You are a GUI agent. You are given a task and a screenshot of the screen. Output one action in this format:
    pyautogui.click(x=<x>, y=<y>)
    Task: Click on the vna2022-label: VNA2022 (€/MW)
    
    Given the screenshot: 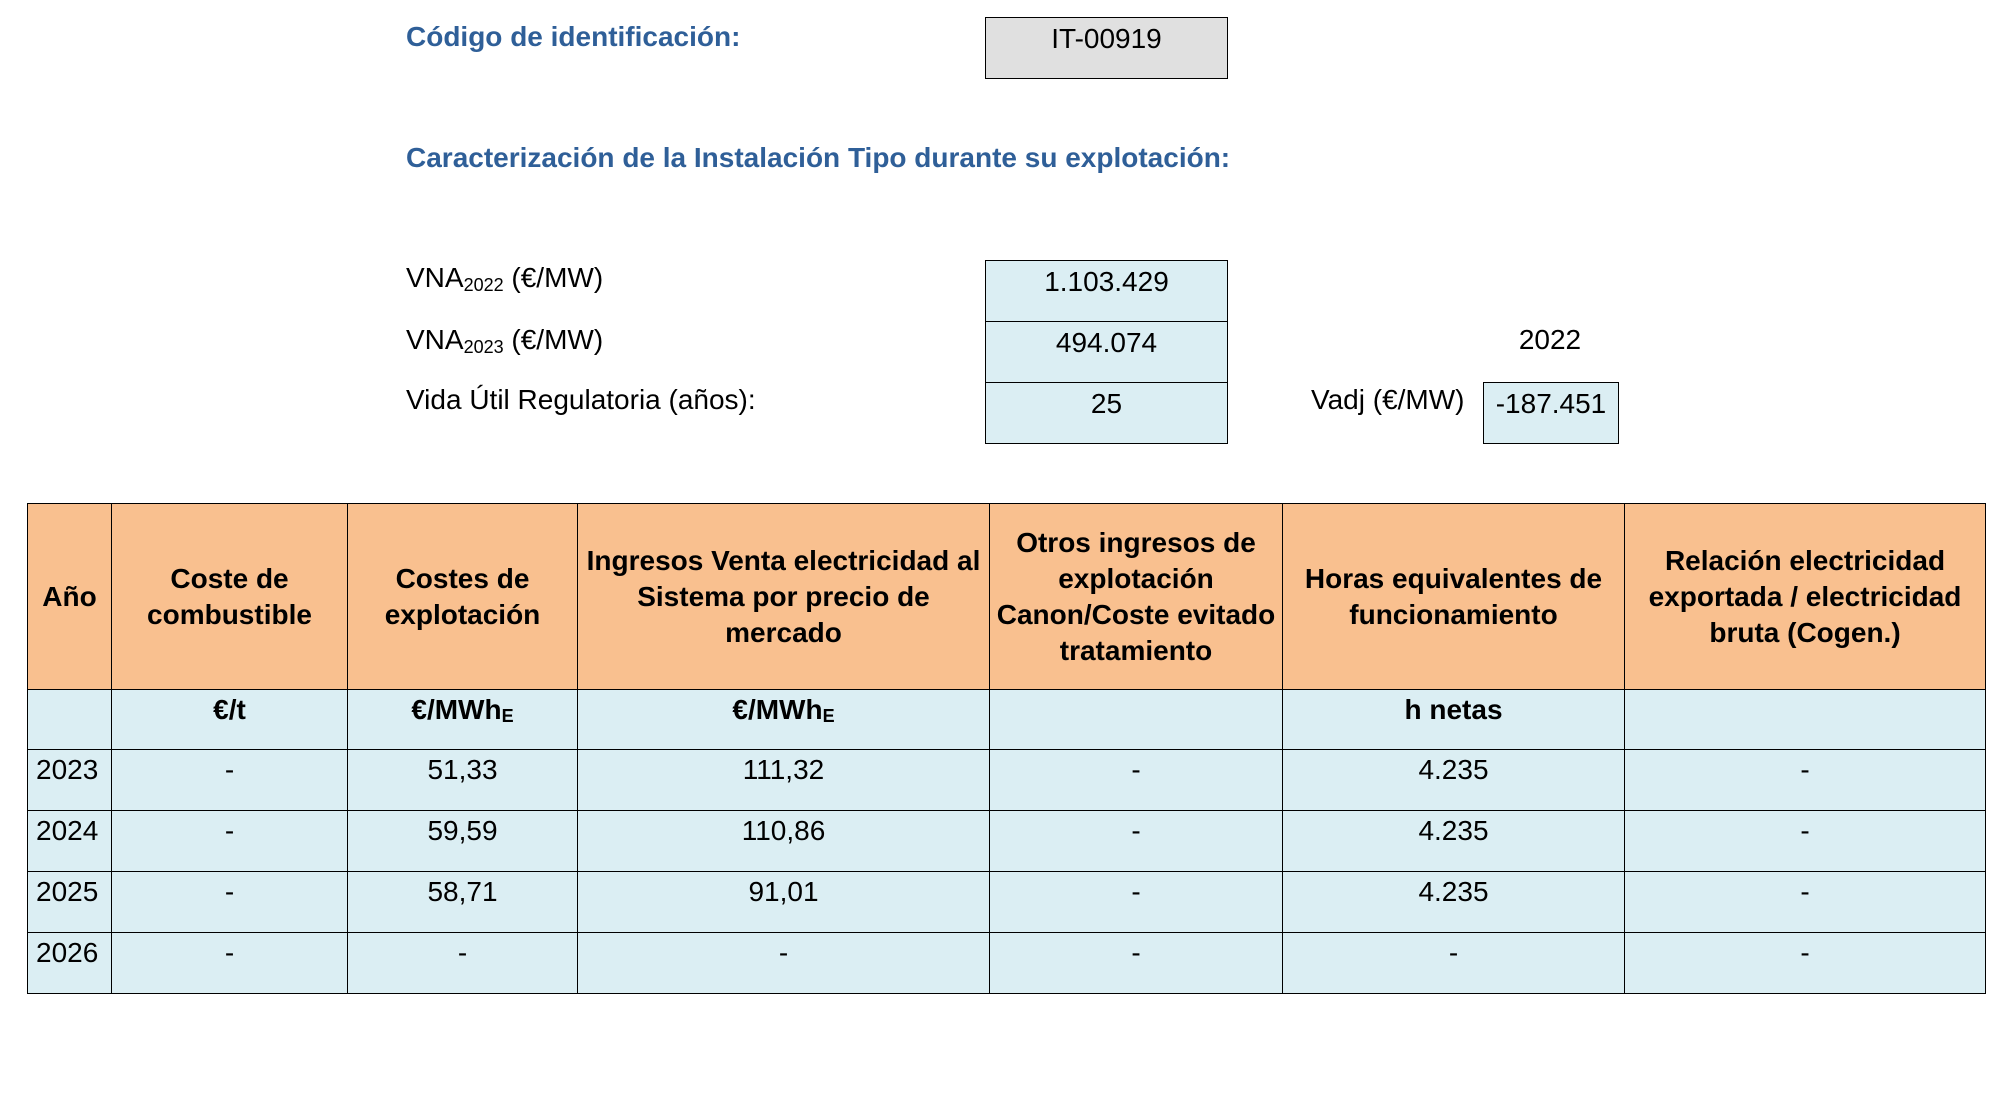 What is the action you would take?
    pyautogui.click(x=504, y=278)
    